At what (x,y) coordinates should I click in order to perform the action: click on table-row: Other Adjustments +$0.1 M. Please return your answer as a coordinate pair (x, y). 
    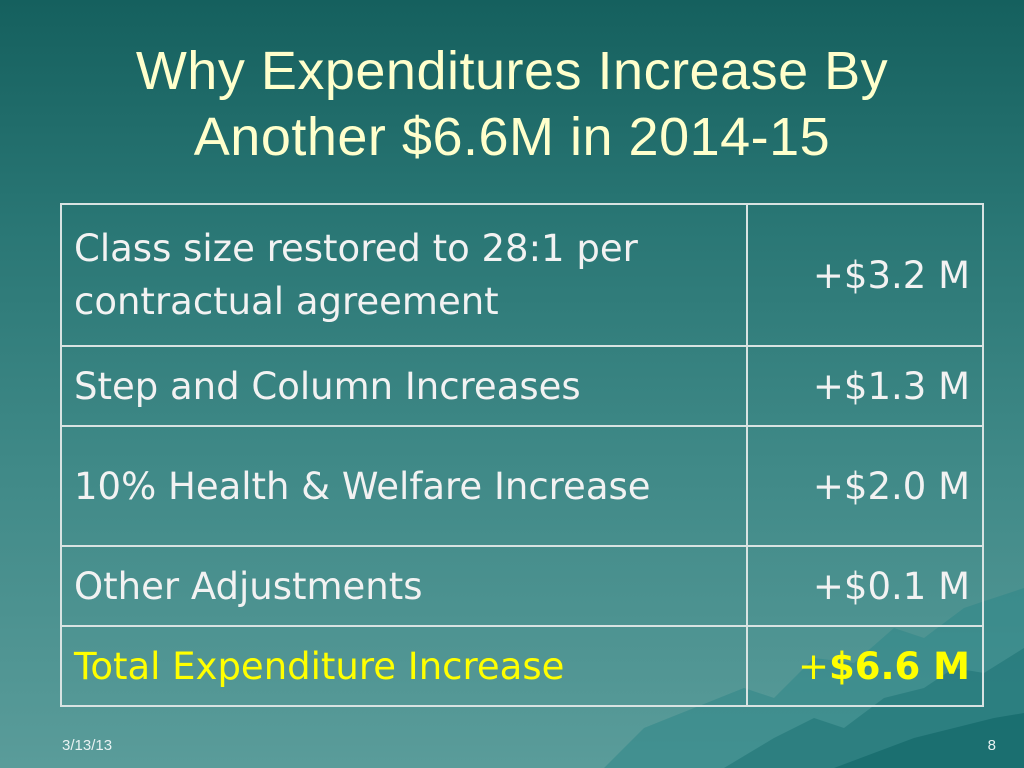
    Looking at the image, I should click on (522, 586).